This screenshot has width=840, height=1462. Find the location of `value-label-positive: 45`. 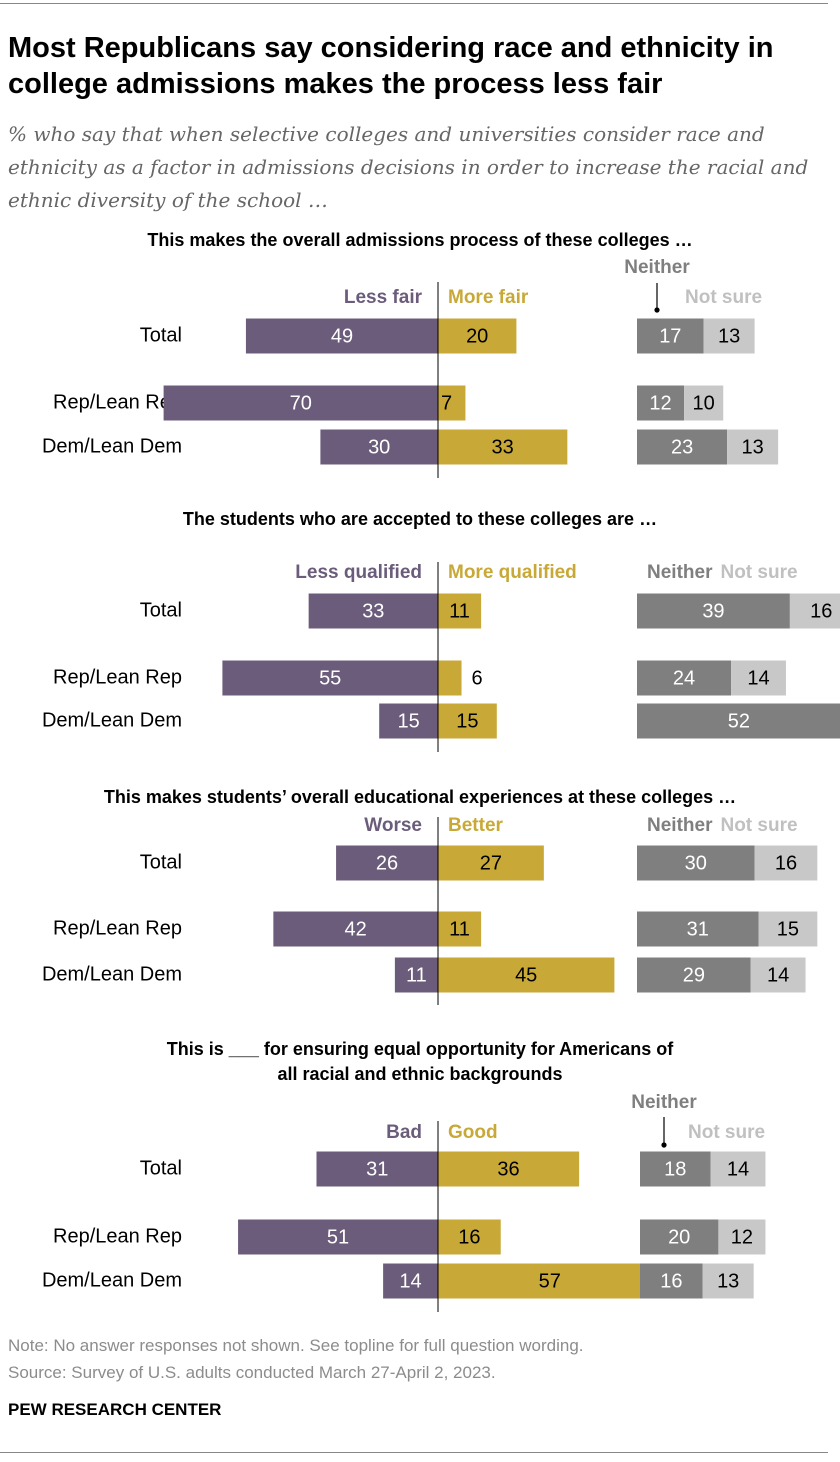

value-label-positive: 45 is located at coordinates (526, 975).